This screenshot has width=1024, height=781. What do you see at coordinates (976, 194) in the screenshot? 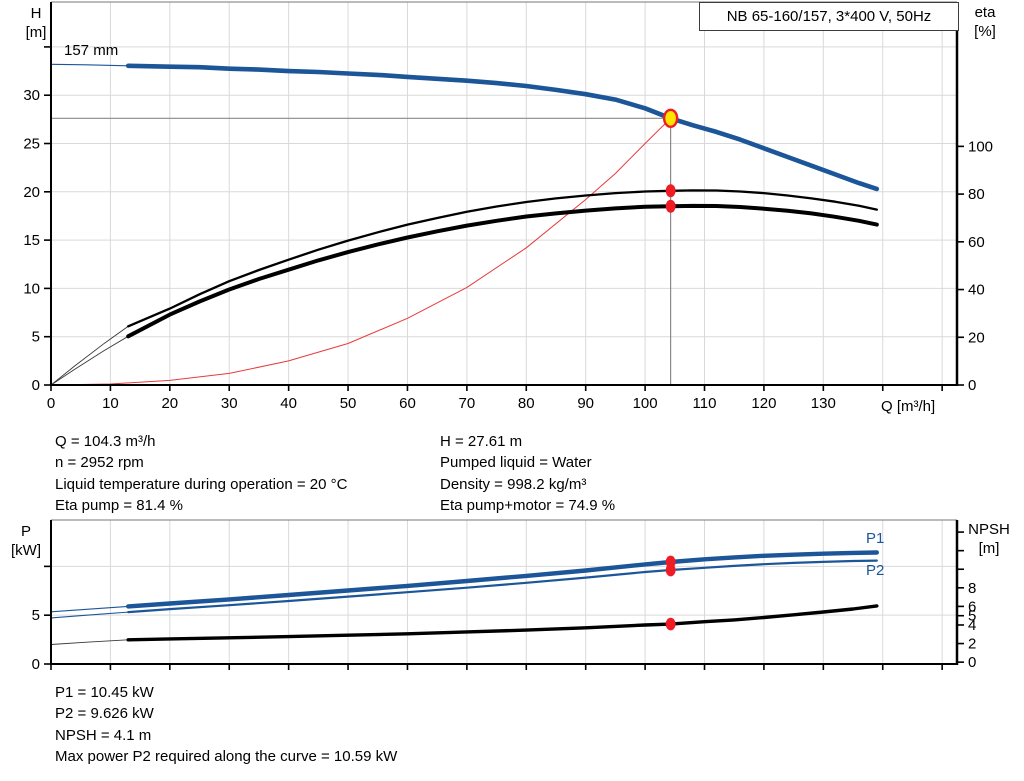
I see `y-right-tick-label: 80` at bounding box center [976, 194].